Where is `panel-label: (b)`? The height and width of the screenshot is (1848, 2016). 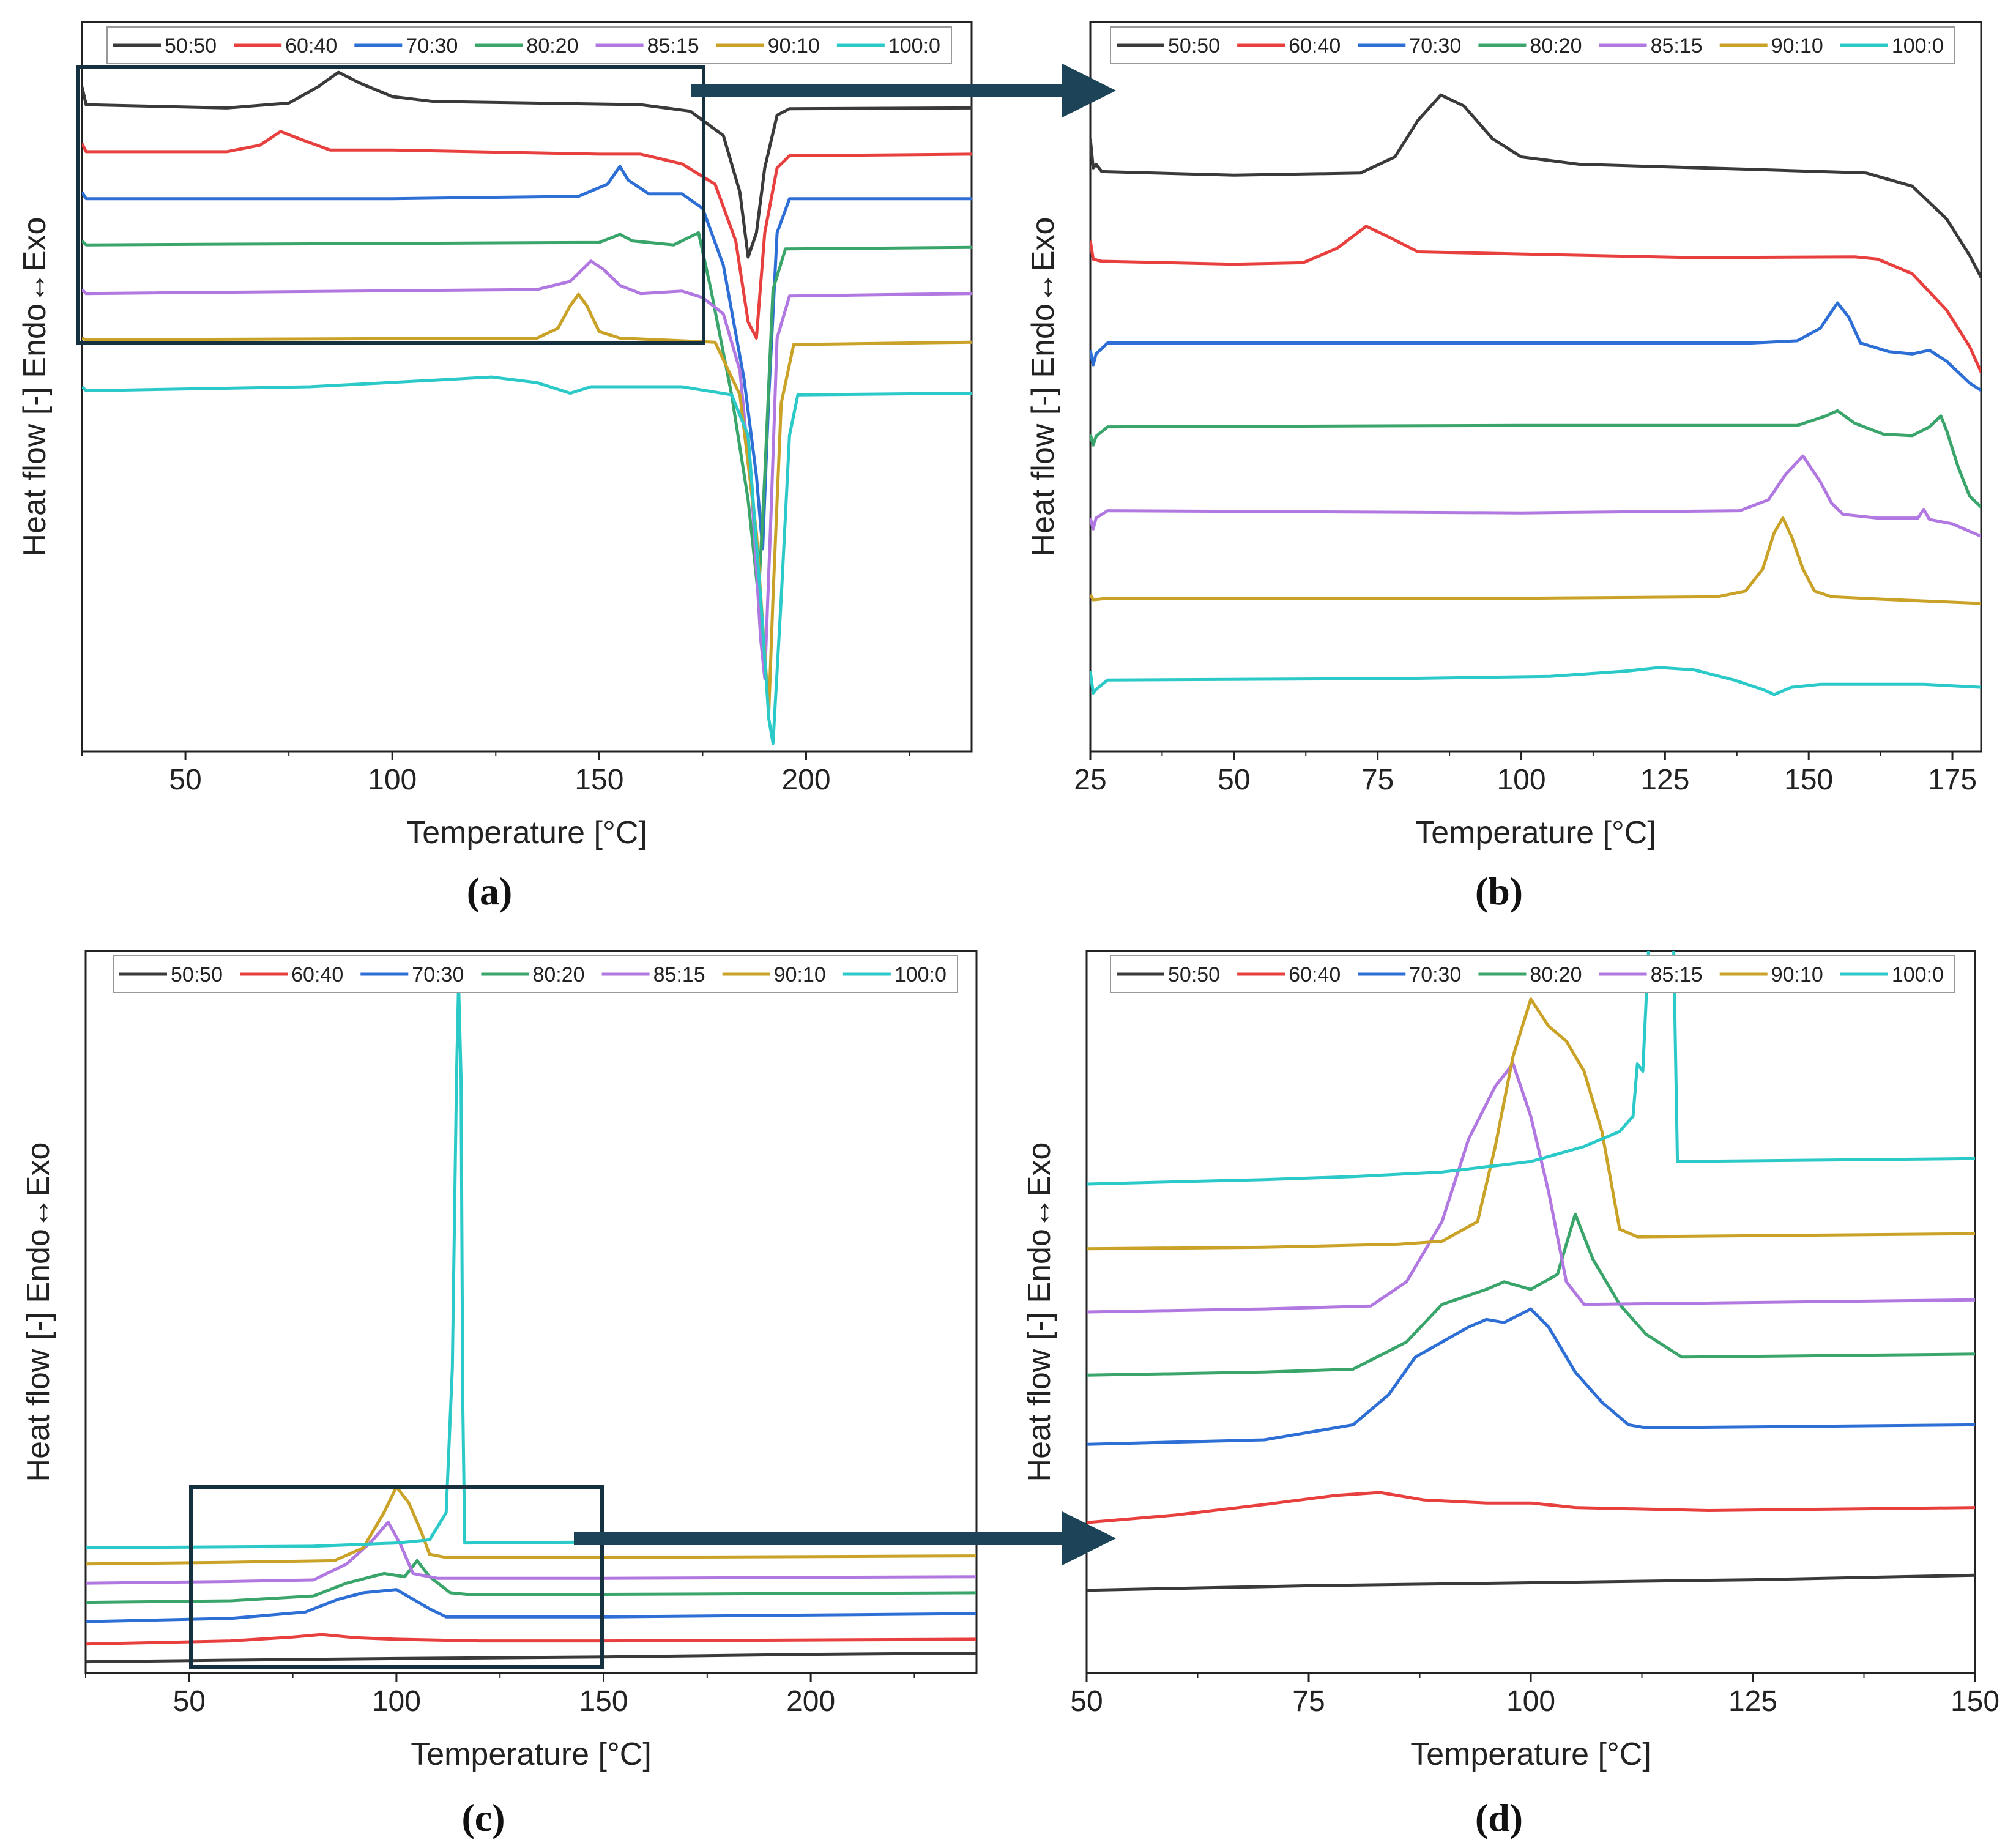 panel-label: (b) is located at coordinates (1499, 891).